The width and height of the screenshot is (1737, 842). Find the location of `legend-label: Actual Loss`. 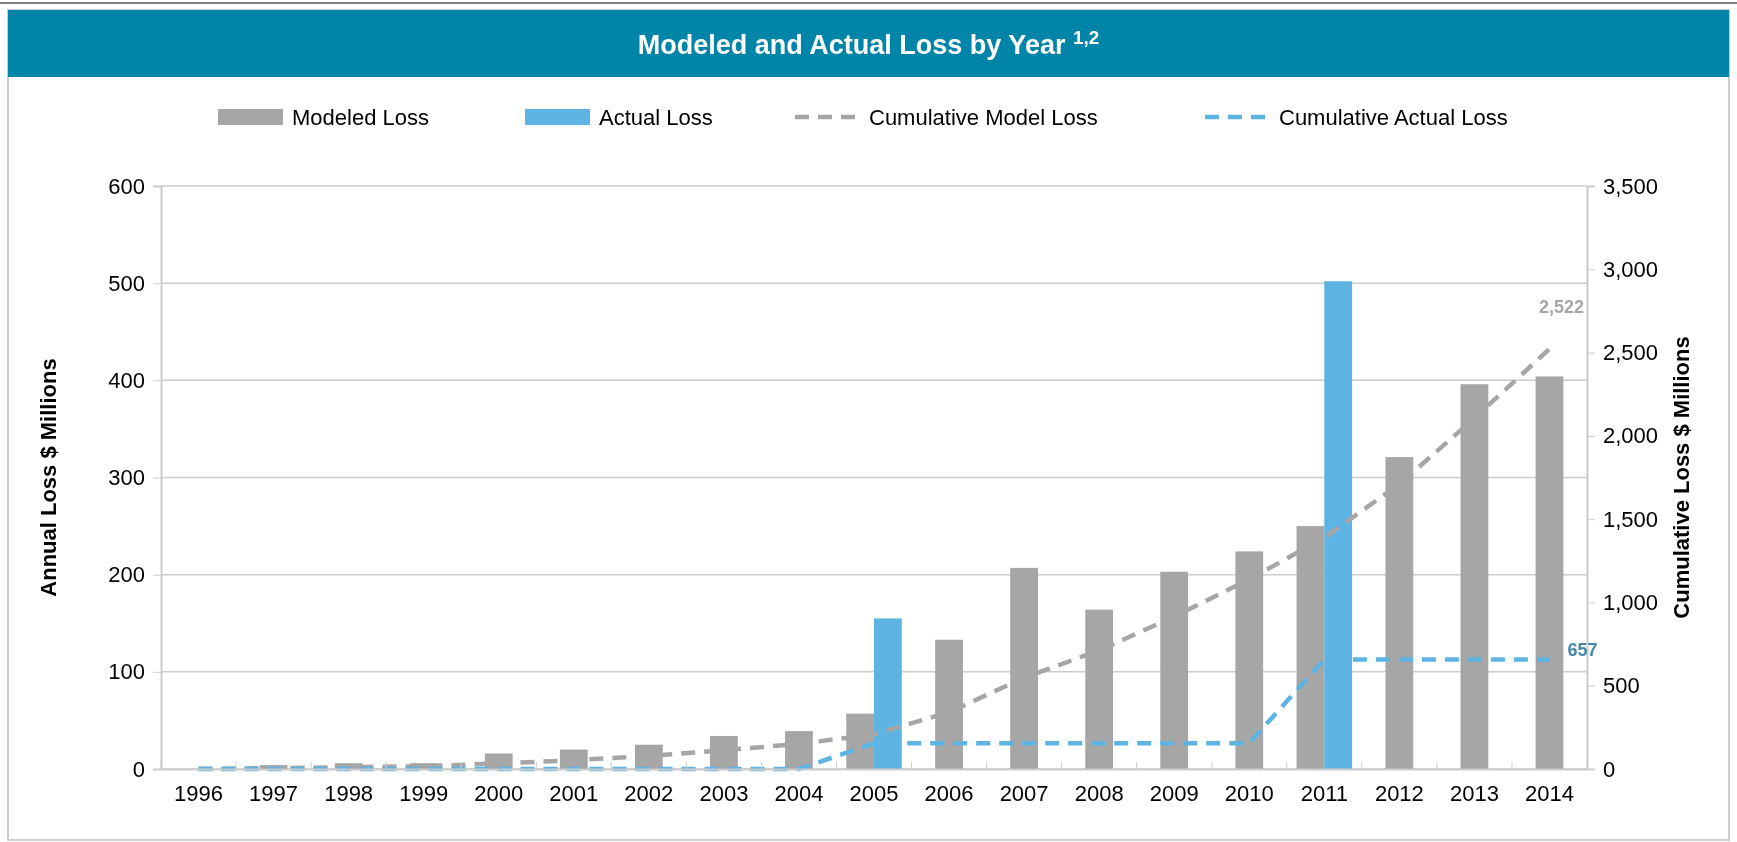

legend-label: Actual Loss is located at coordinates (656, 117).